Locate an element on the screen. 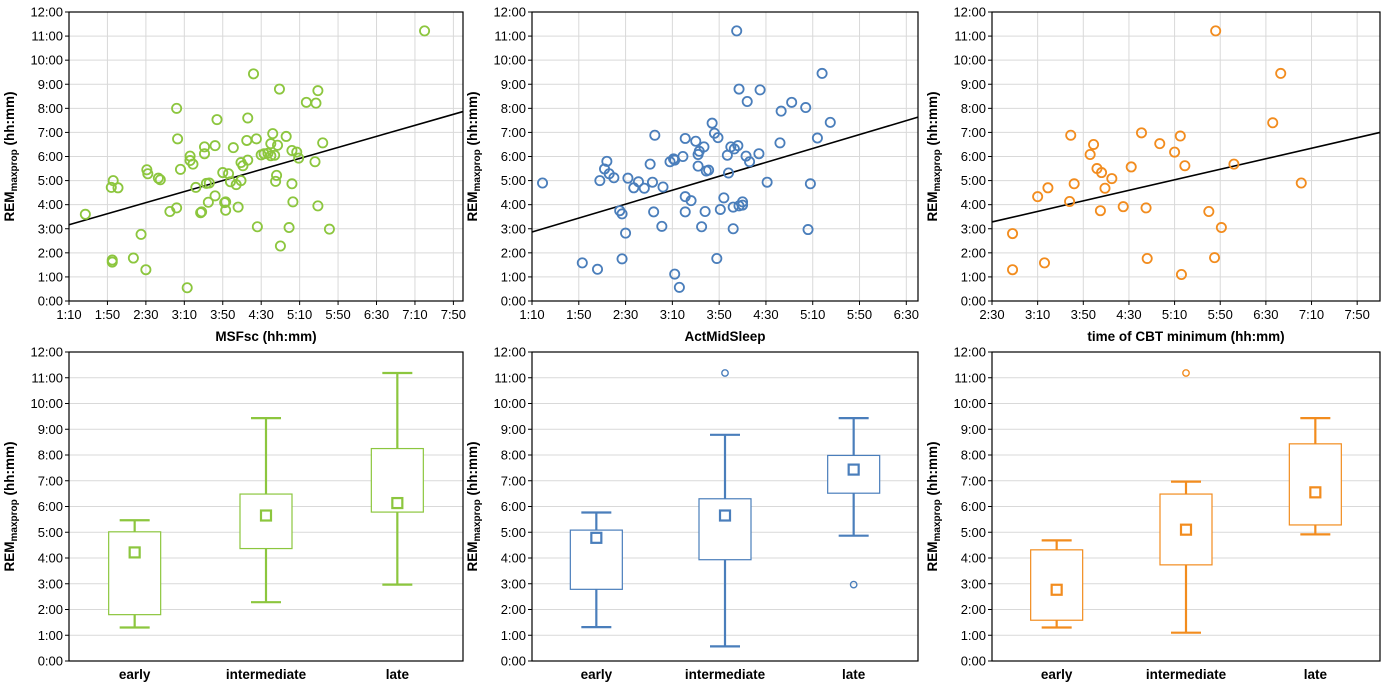 This screenshot has width=1386, height=686. y-tick-label: 0:00 is located at coordinates (513, 661).